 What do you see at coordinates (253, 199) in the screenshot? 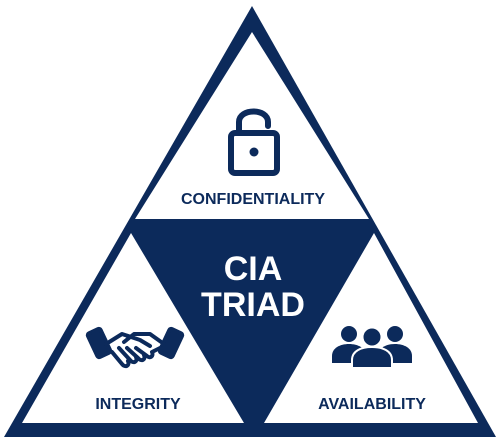
I see `confidentiality-label: CONFIDENTIALITY` at bounding box center [253, 199].